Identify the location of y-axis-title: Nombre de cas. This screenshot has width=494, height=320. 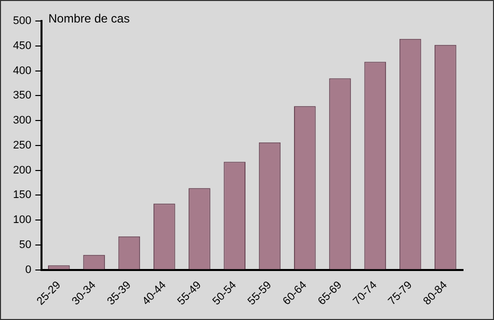
(89, 18).